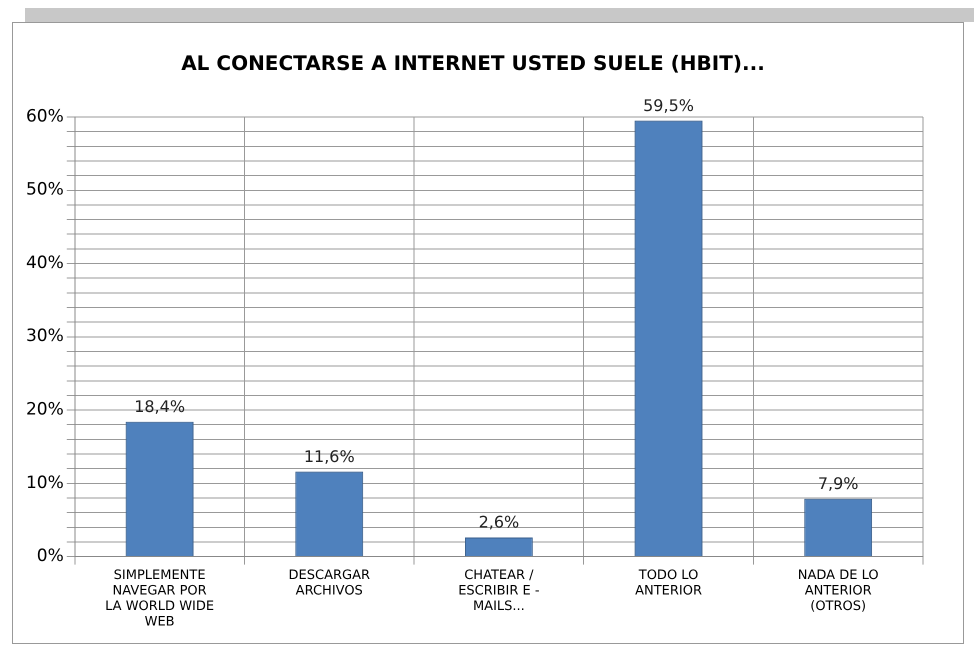  I want to click on y-tick-label: 60%, so click(45, 116).